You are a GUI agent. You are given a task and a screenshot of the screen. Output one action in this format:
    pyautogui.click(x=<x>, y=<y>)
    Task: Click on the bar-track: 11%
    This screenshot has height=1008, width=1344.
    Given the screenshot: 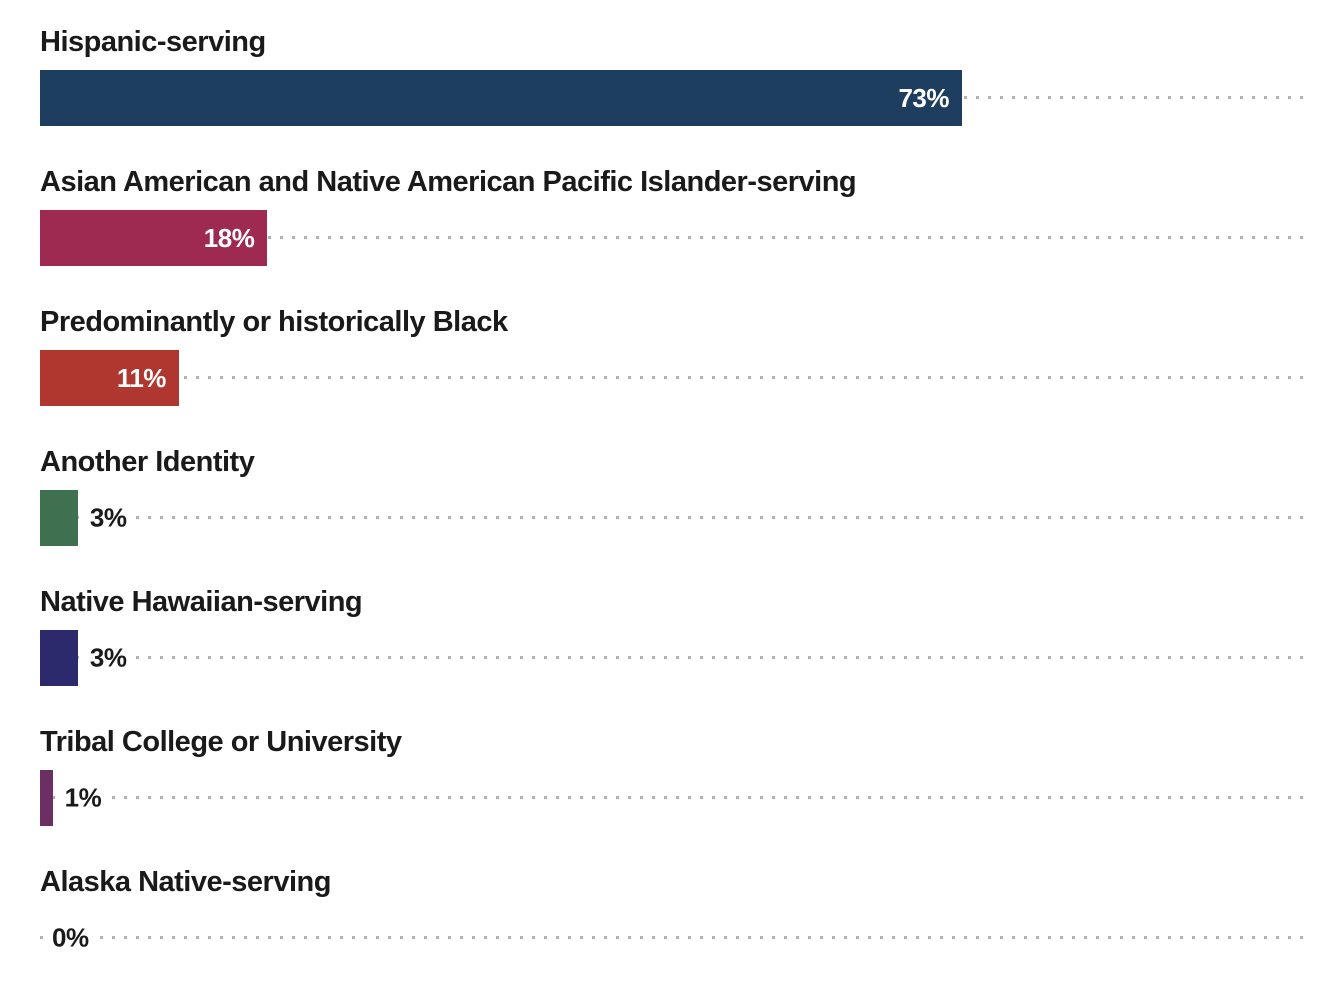 What is the action you would take?
    pyautogui.click(x=671, y=378)
    